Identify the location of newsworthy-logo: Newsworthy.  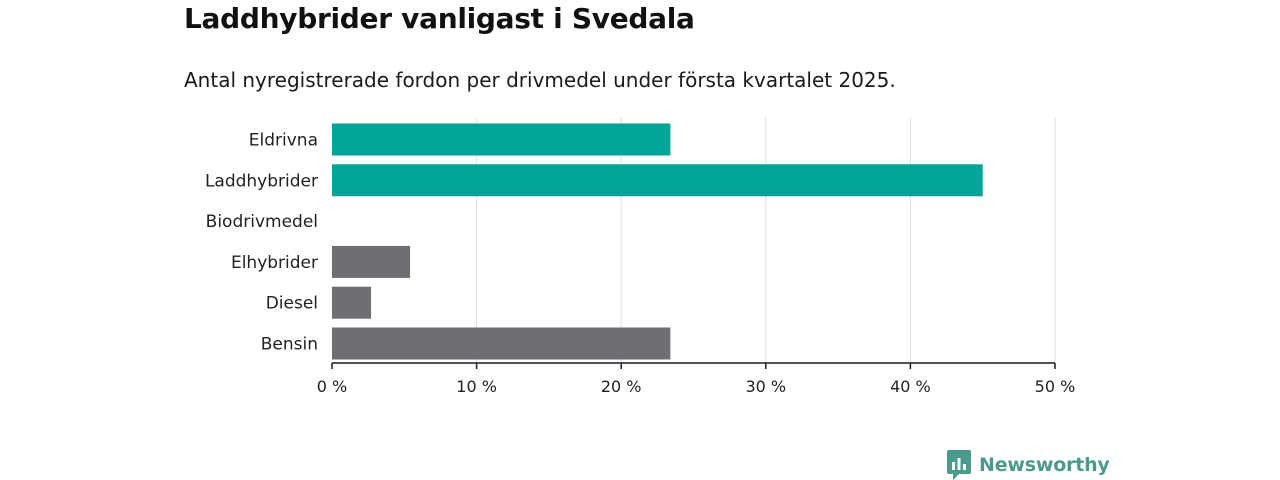
(1028, 465).